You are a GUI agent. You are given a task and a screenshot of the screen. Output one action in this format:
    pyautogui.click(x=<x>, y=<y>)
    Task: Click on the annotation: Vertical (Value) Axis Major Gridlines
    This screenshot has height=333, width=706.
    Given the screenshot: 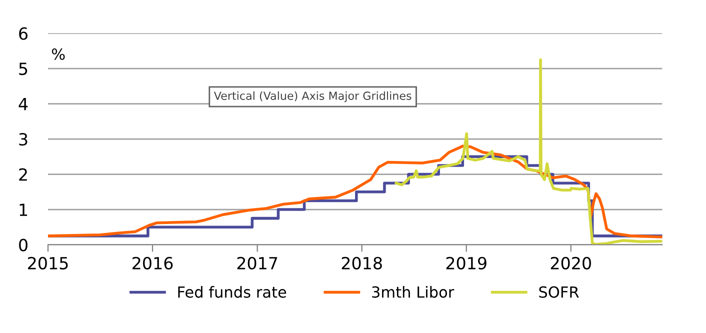 What is the action you would take?
    pyautogui.click(x=313, y=96)
    